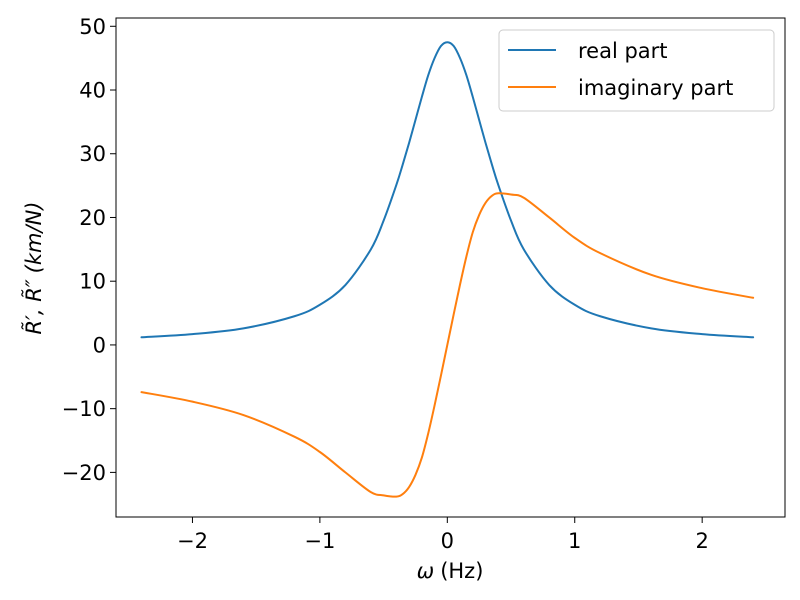 The image size is (800, 600). Describe the element at coordinates (89, 250) in the screenshot. I see `y-axis: −20 −10 0 10 20 30 40 50` at that location.